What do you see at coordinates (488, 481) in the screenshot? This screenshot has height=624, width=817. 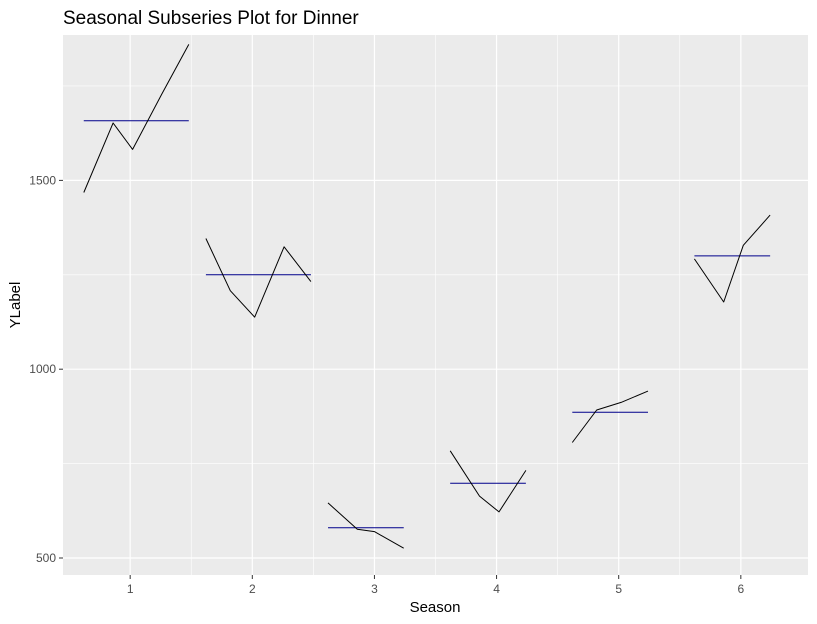 I see `season-4-series-line` at bounding box center [488, 481].